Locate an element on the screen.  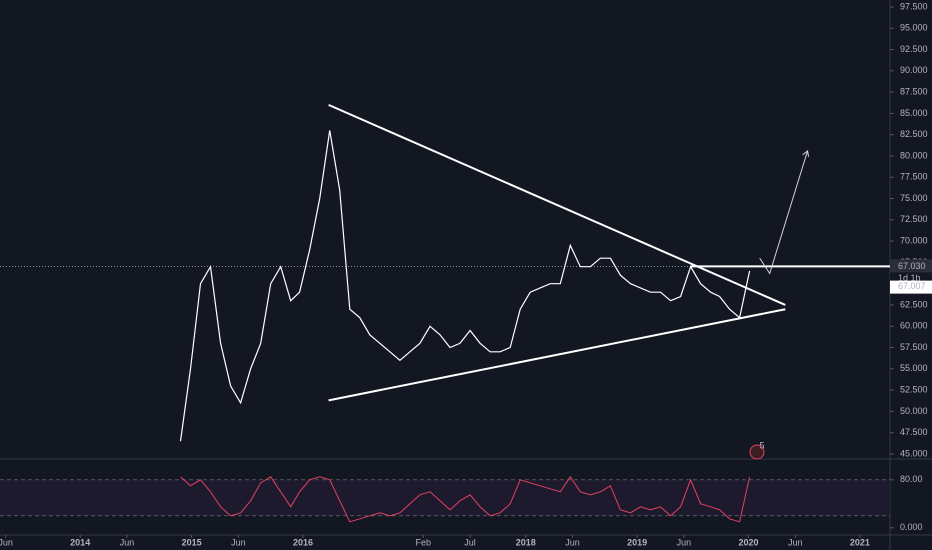
event-badge-label: 5 is located at coordinates (761, 445).